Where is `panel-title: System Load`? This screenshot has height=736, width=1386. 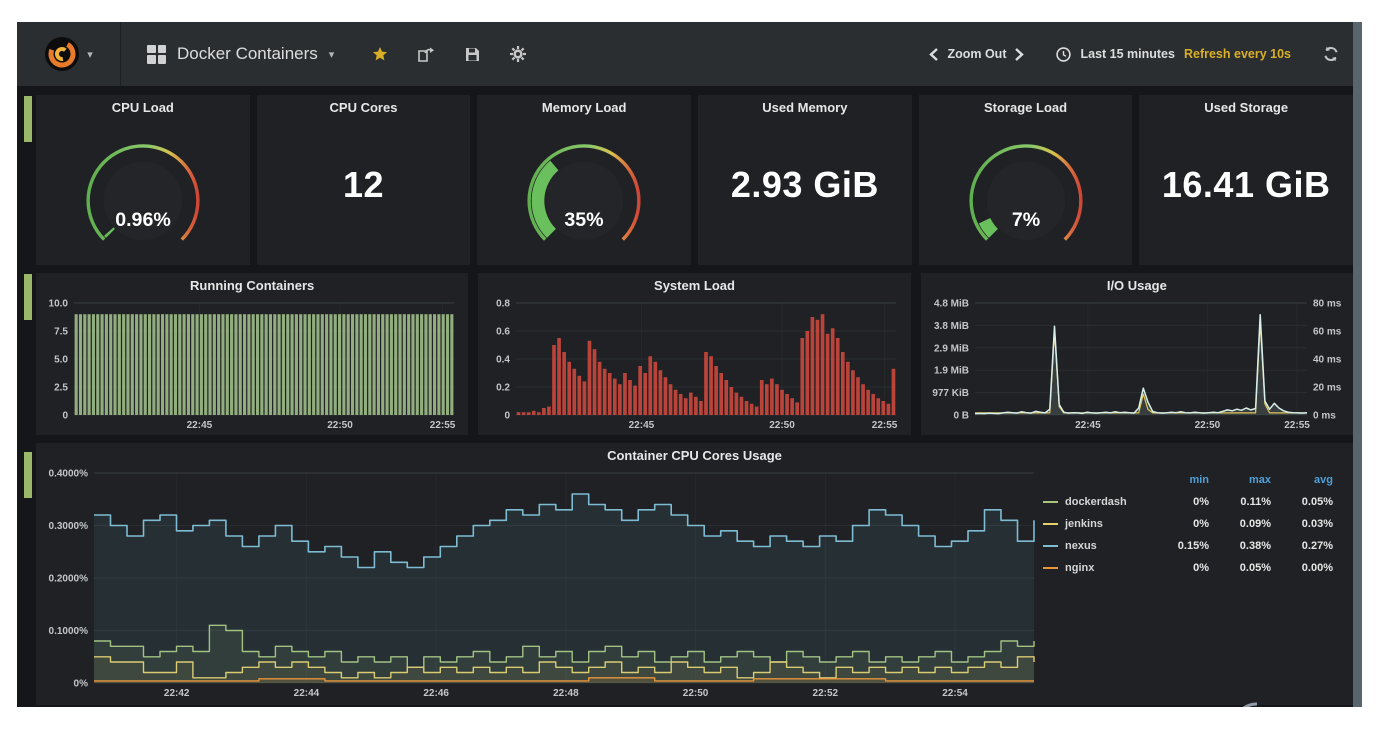 panel-title: System Load is located at coordinates (694, 285).